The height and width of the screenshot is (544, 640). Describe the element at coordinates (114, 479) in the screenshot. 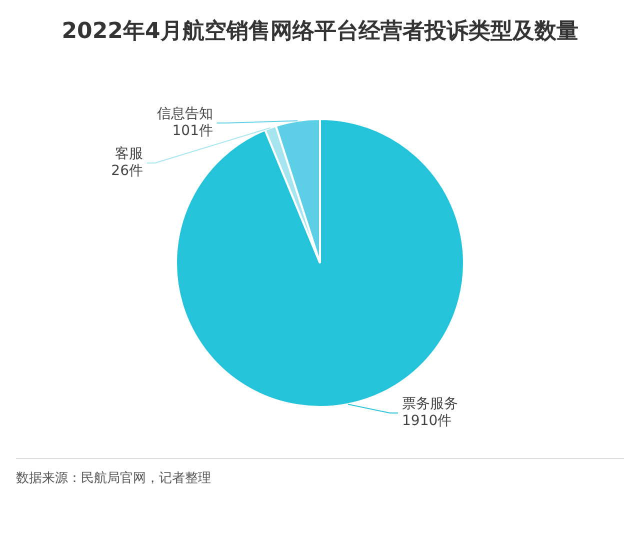

I see `source-note: 数据来源：民航局官网，记者整理` at that location.